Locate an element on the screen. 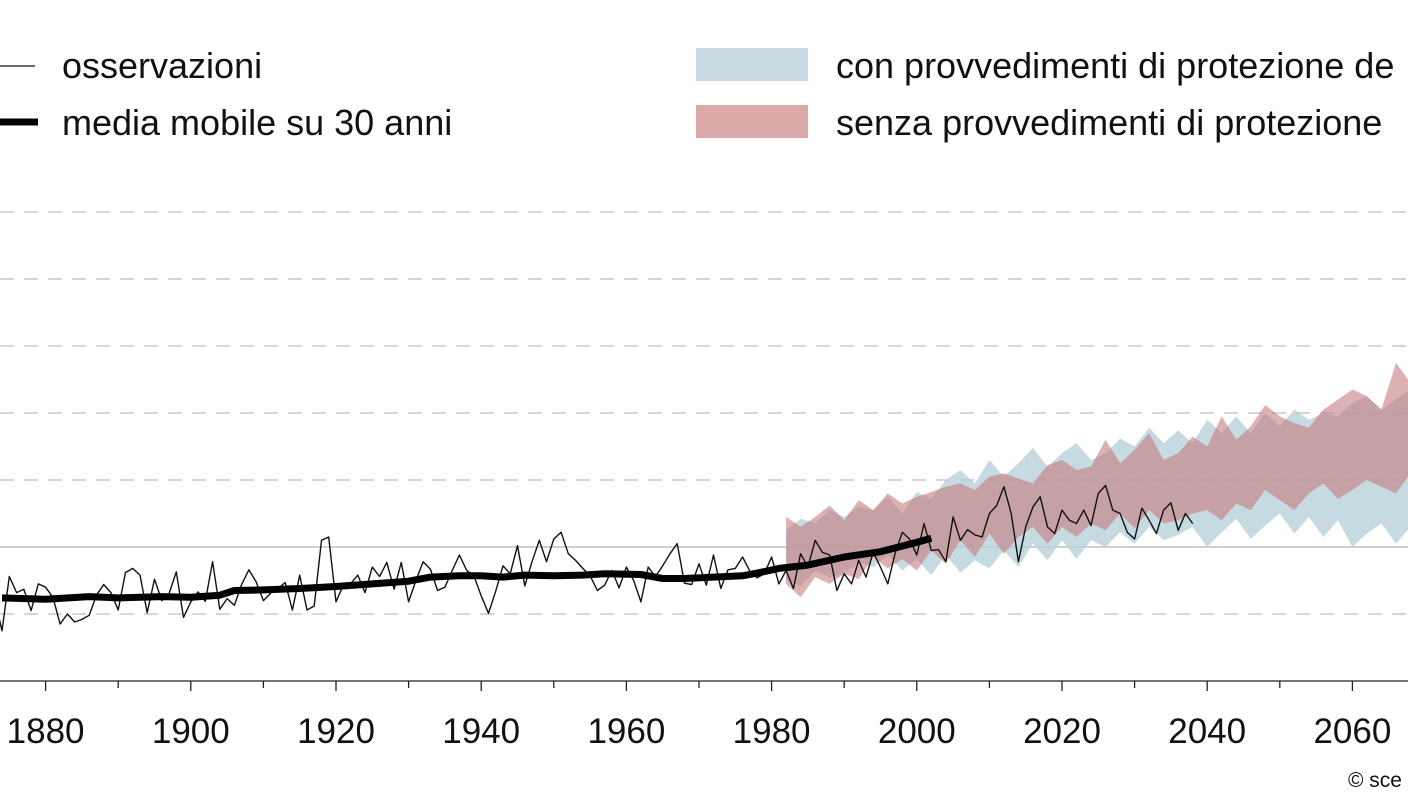 This screenshot has height=792, width=1408. x-tick-label: 1880 is located at coordinates (46, 731).